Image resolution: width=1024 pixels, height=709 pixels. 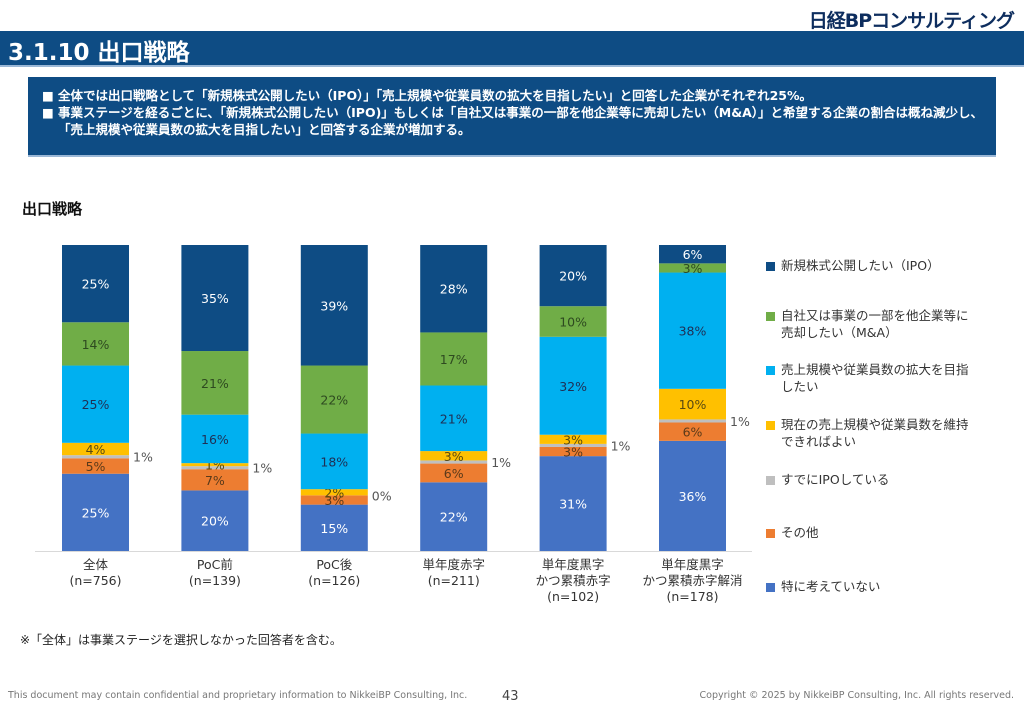 I want to click on data-label: 18%, so click(x=334, y=461).